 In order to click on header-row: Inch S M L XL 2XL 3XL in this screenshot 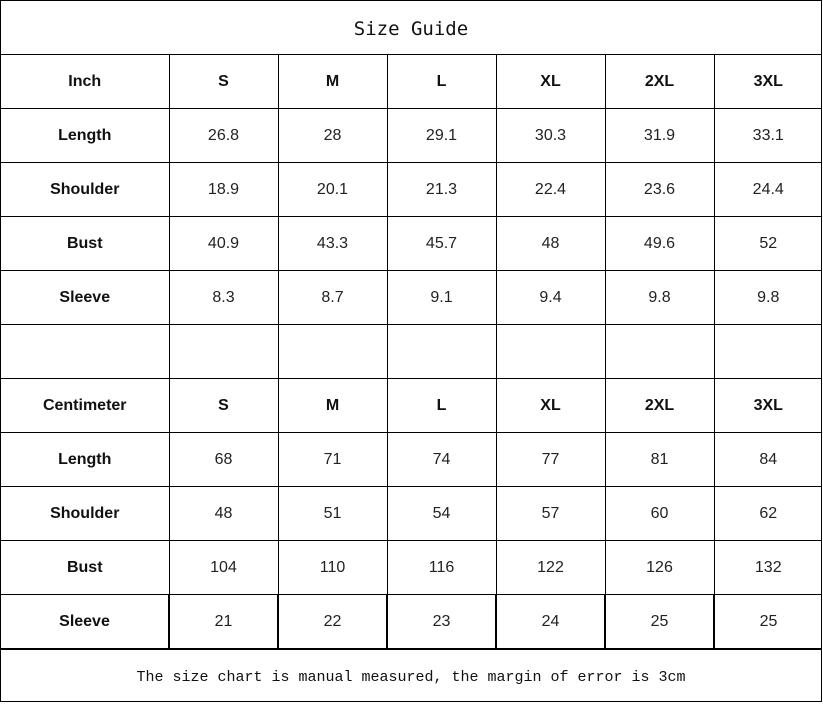, I will do `click(411, 82)`.